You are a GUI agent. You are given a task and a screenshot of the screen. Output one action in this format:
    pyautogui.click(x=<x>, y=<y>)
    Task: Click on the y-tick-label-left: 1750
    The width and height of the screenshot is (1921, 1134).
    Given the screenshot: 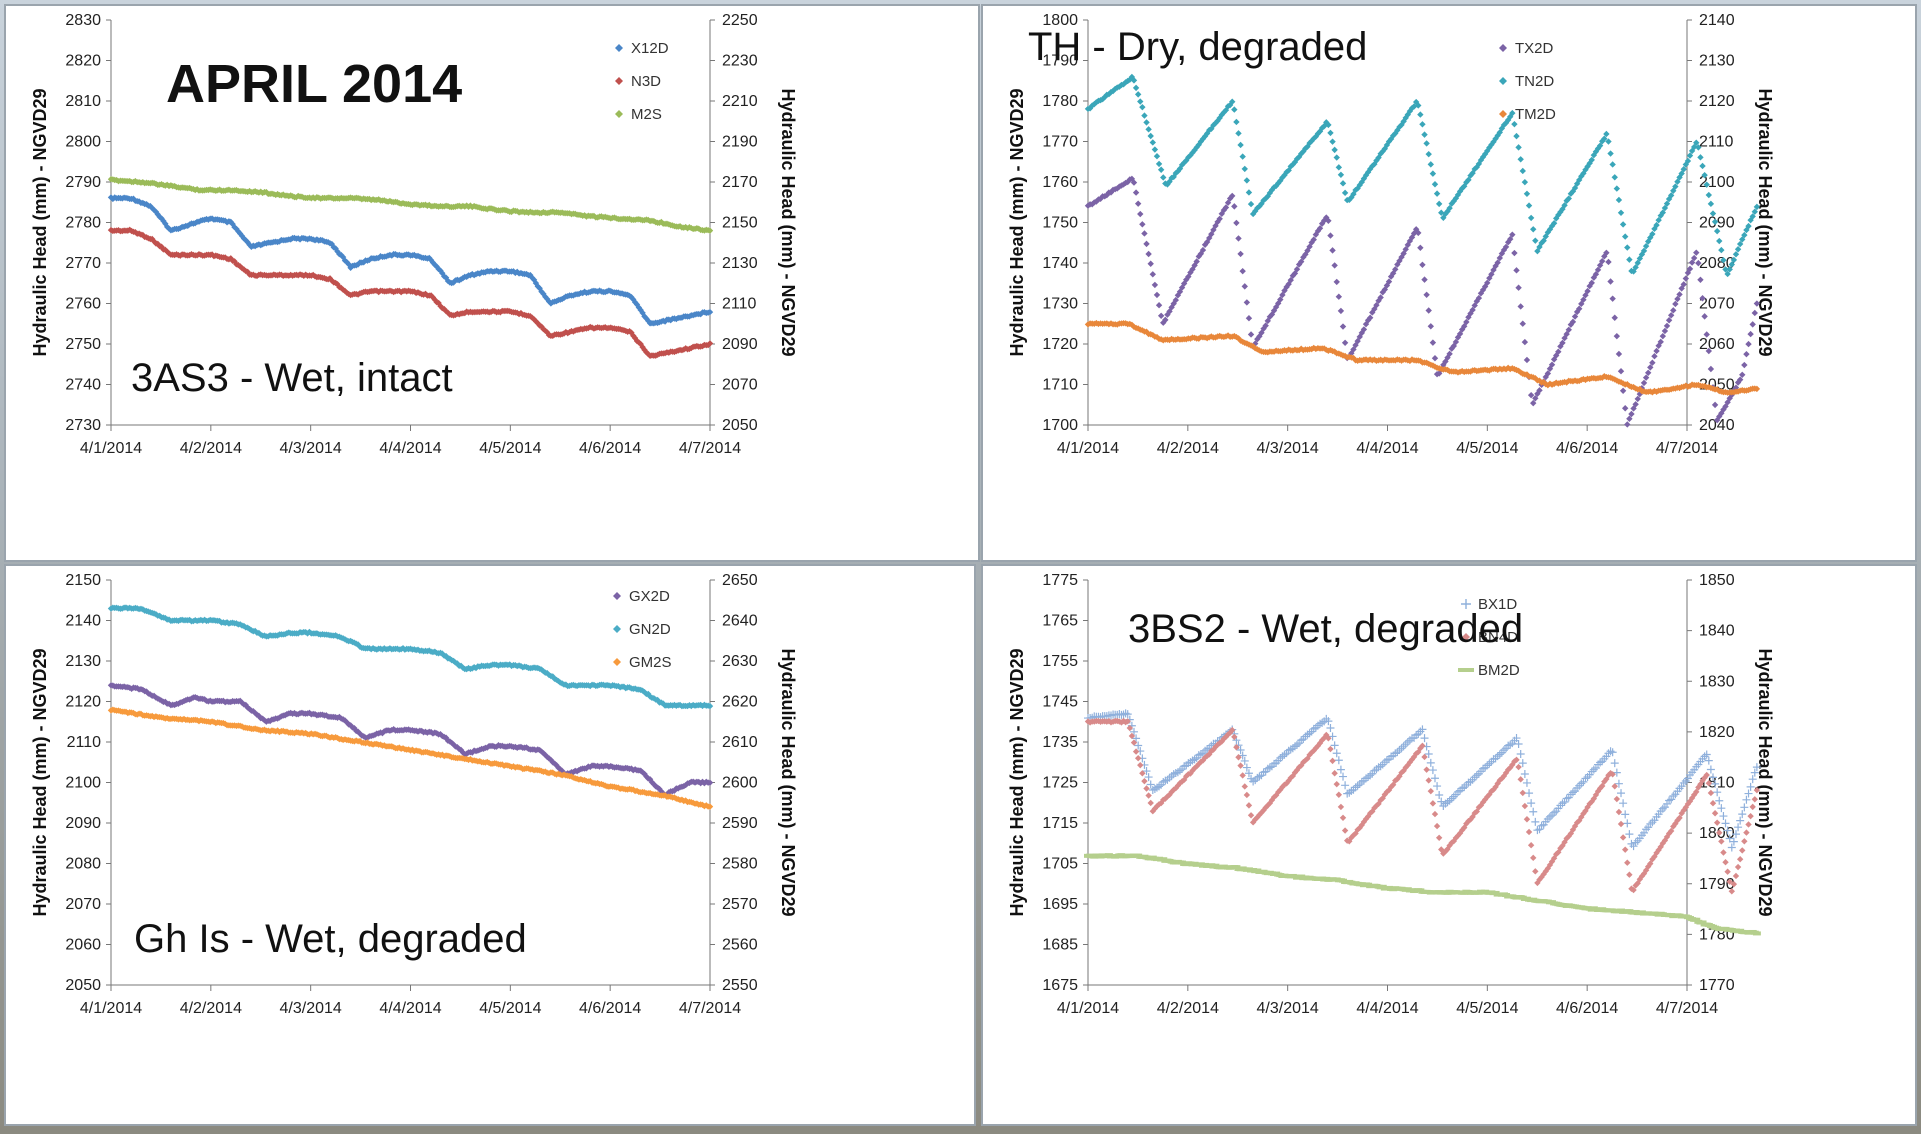 What is the action you would take?
    pyautogui.click(x=1060, y=223)
    